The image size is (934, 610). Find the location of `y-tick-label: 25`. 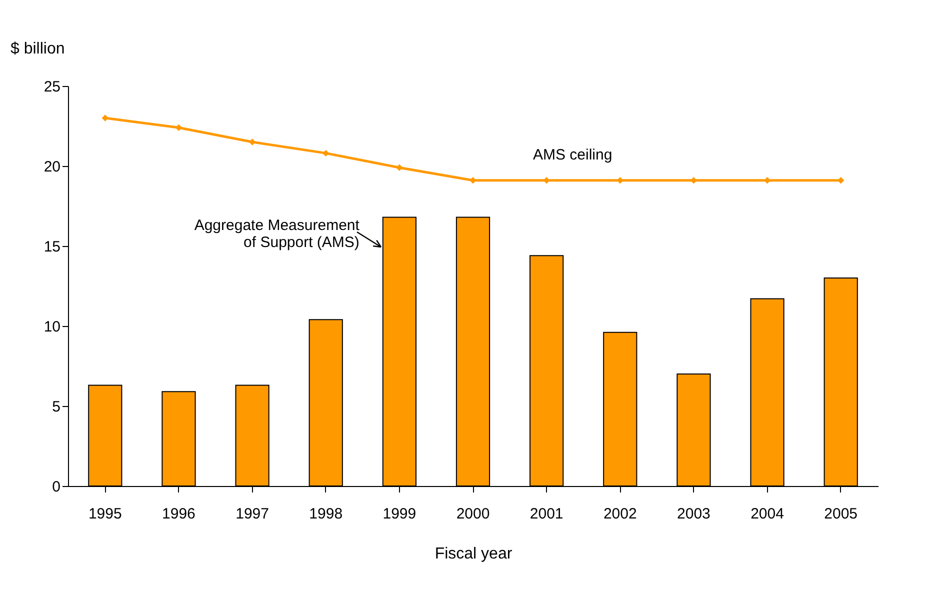

y-tick-label: 25 is located at coordinates (52, 87).